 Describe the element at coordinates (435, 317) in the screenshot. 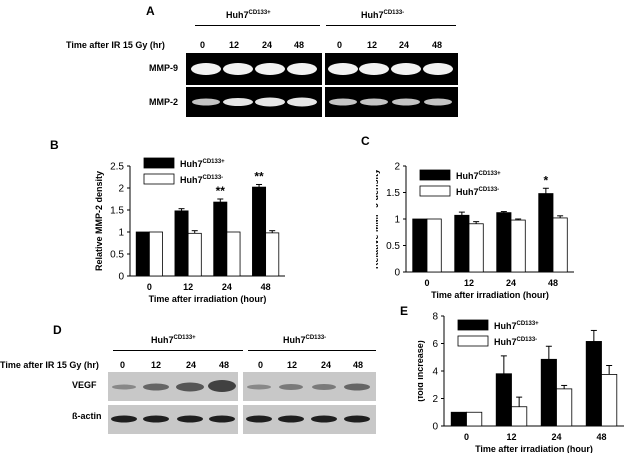

I see `y-tick-label: 8` at that location.